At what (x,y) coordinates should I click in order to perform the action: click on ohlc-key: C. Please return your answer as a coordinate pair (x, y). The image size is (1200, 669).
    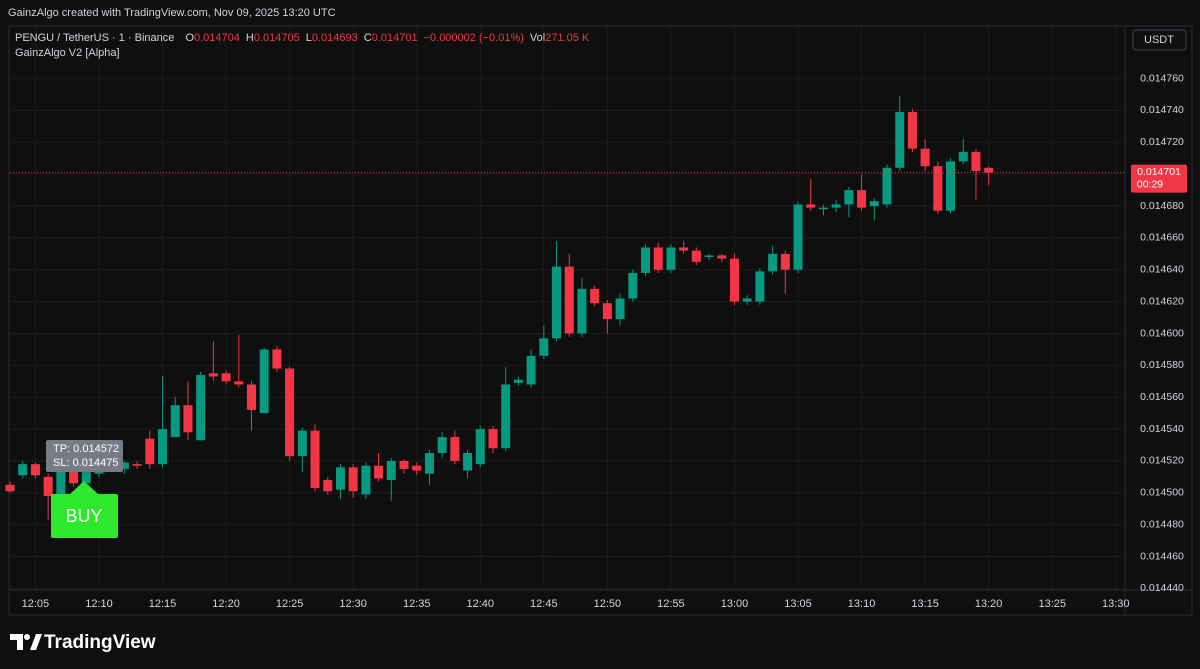
    Looking at the image, I should click on (368, 38).